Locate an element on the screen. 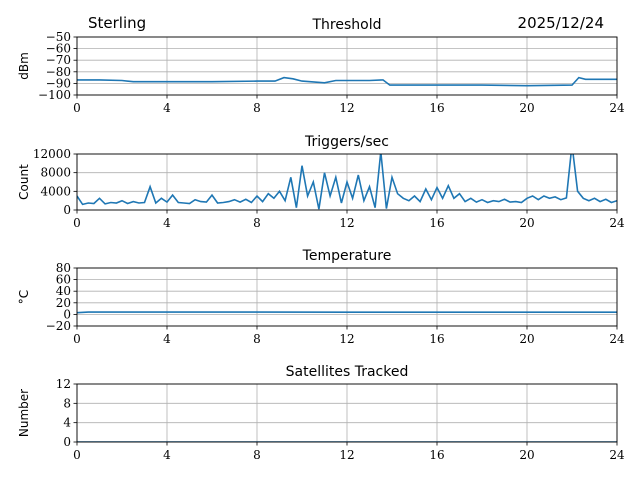 The width and height of the screenshot is (640, 484). subplot-title: Satellites Tracked is located at coordinates (347, 372).